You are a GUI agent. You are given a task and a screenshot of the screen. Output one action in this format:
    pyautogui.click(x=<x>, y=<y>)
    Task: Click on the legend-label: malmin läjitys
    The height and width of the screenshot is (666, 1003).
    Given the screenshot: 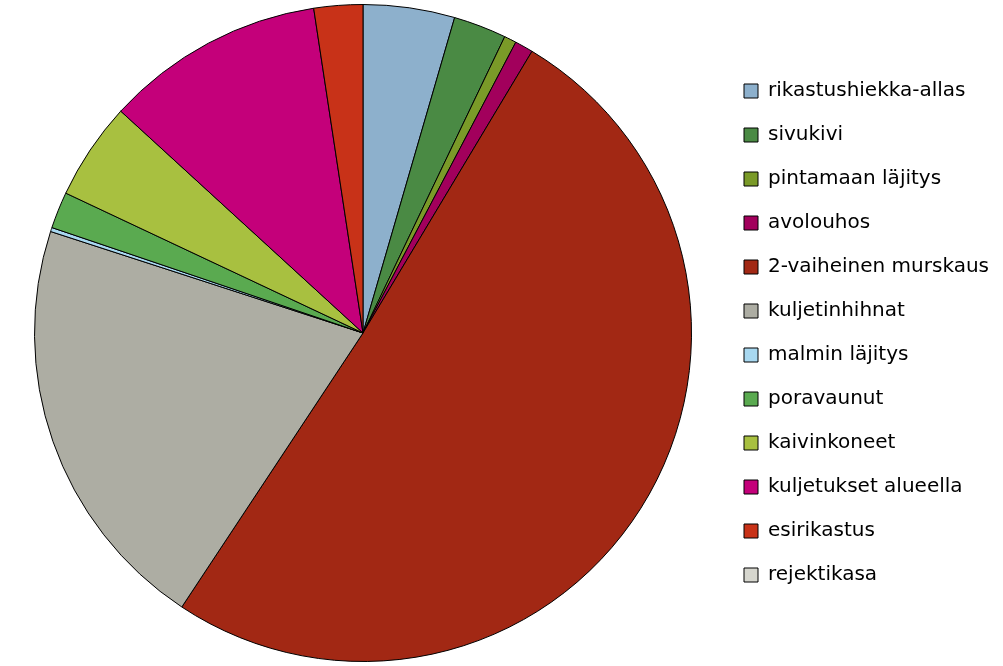 What is the action you would take?
    pyautogui.click(x=838, y=353)
    